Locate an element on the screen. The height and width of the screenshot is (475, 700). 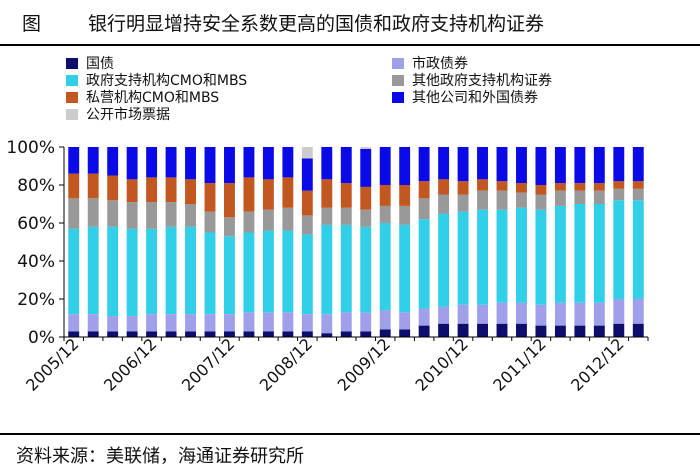
footer-divider is located at coordinates (350, 434).